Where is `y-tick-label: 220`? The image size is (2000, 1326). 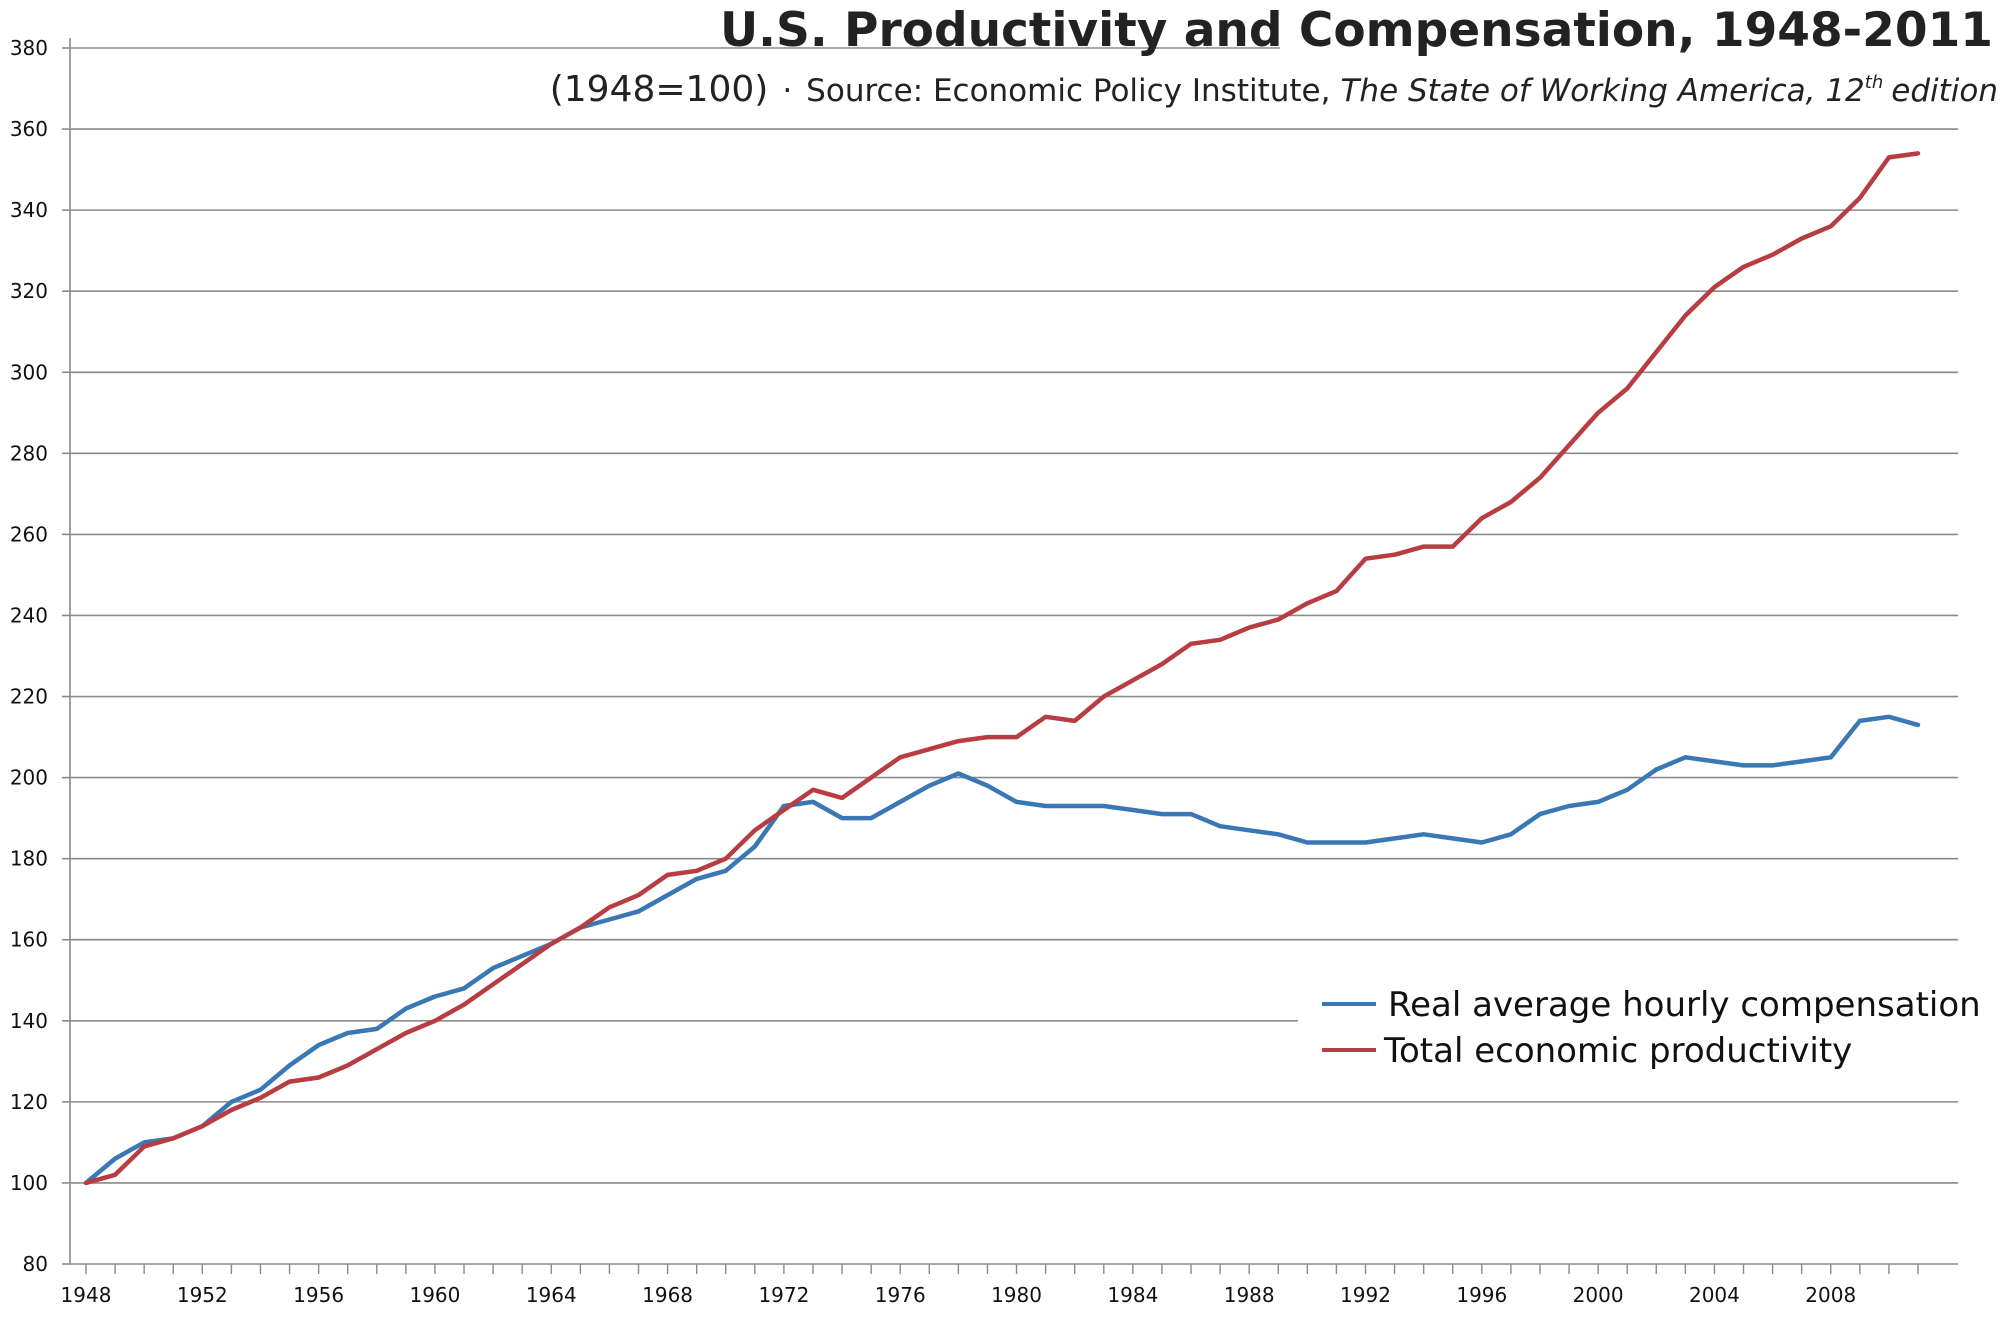
y-tick-label: 220 is located at coordinates (29, 697).